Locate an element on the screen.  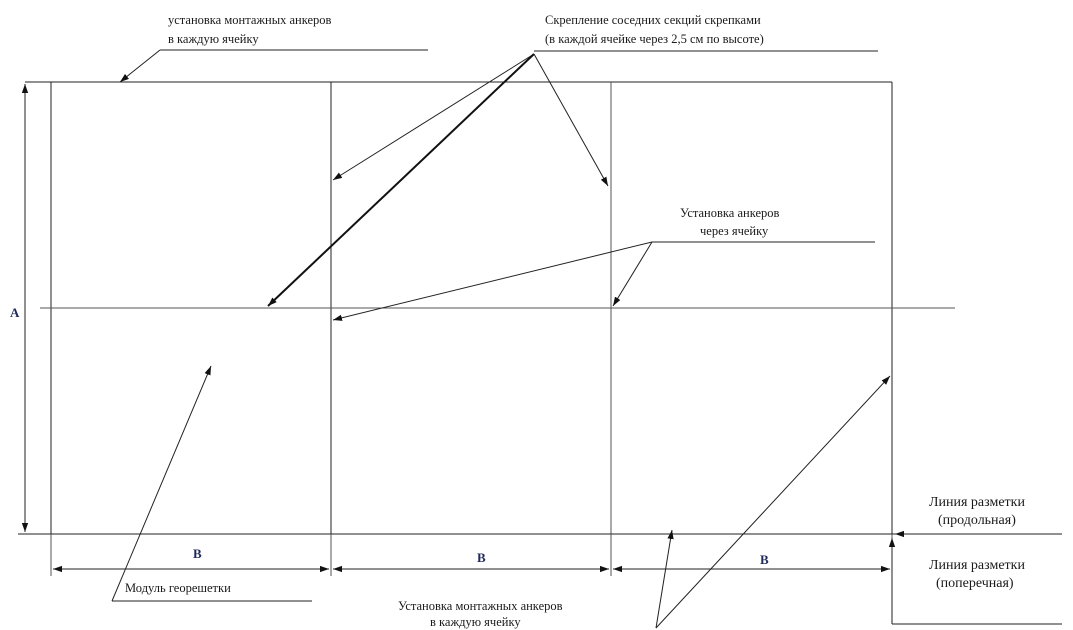
marking-transverse-line2: (поперечная) is located at coordinates (975, 583).